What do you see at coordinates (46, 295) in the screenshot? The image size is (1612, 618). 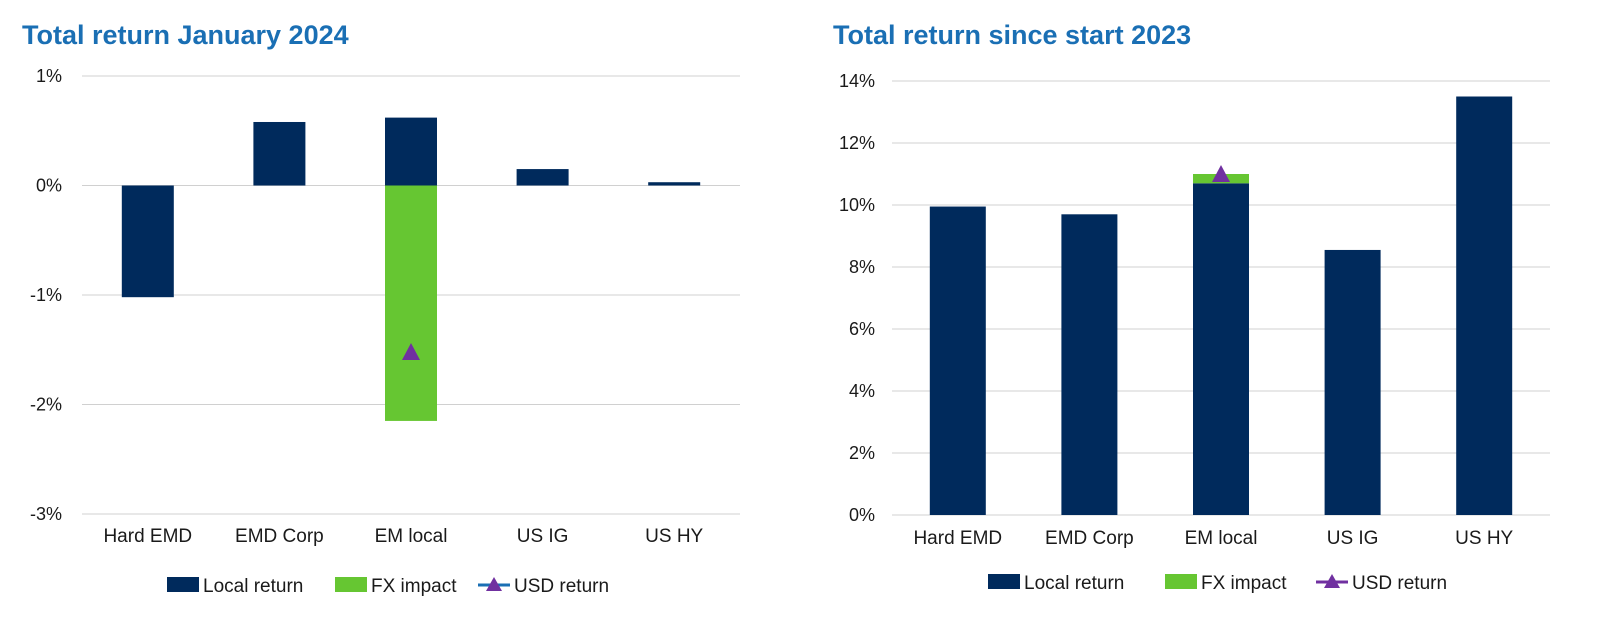 I see `y-tick-label: -1%` at bounding box center [46, 295].